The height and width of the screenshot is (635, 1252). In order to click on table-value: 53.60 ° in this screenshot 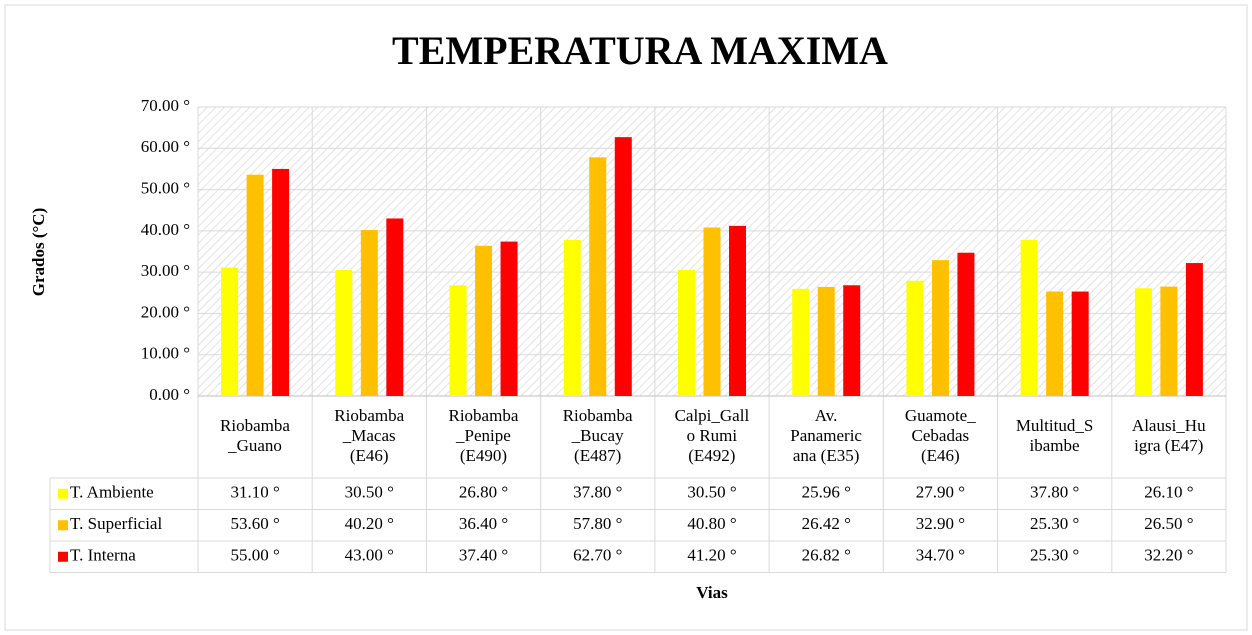, I will do `click(254, 523)`.